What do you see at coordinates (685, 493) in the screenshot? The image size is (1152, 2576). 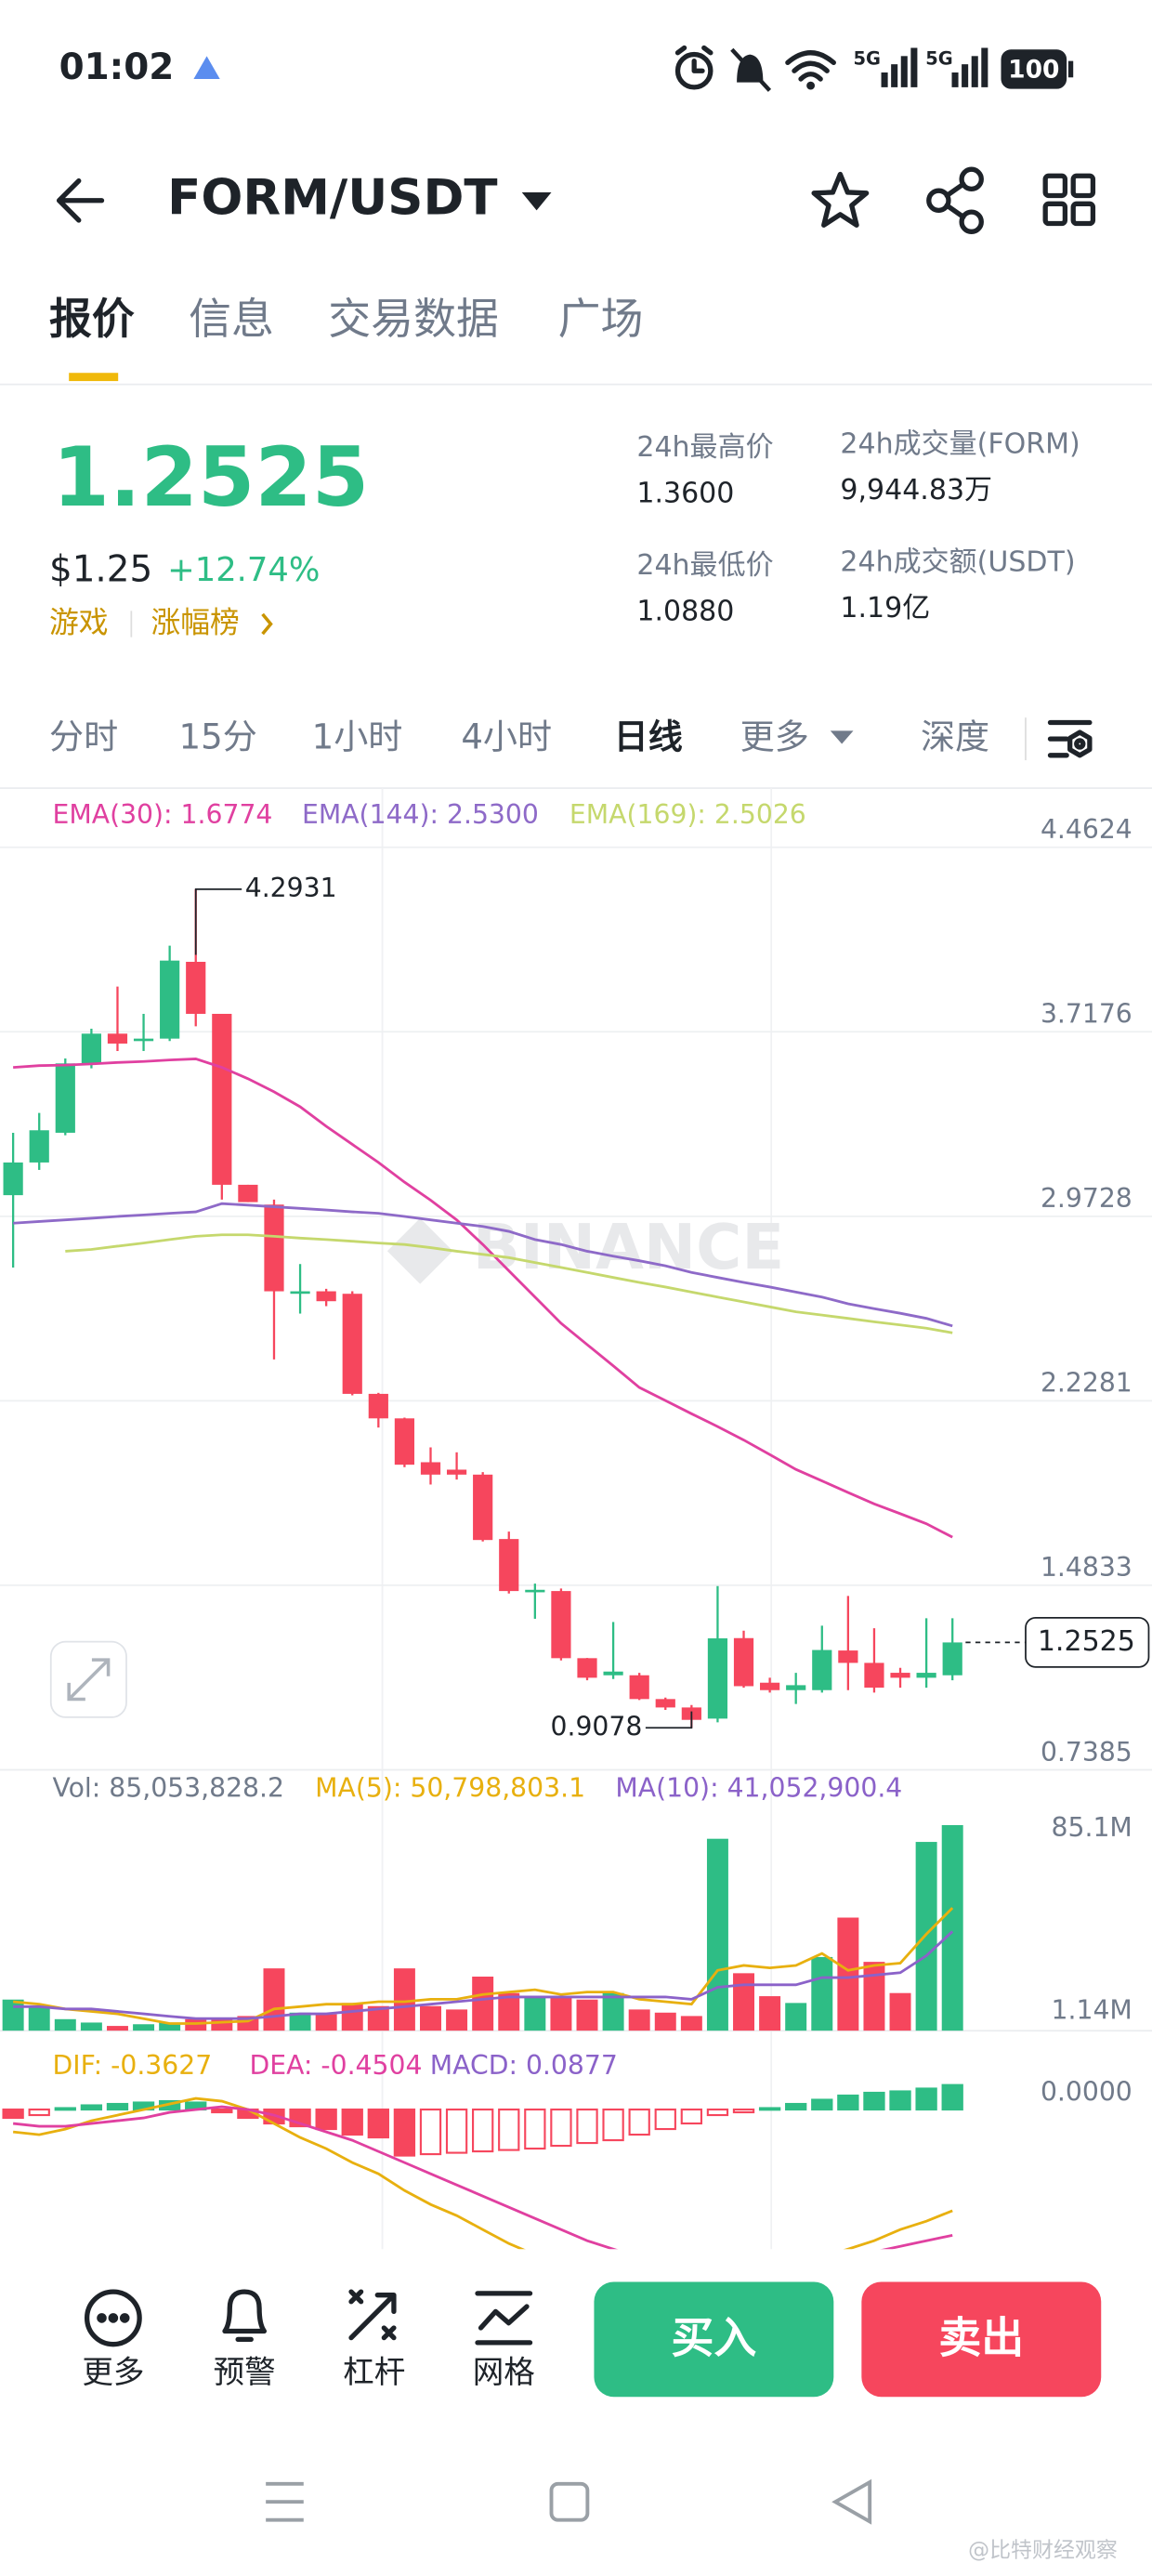 I see `stat-value: 1.3600` at bounding box center [685, 493].